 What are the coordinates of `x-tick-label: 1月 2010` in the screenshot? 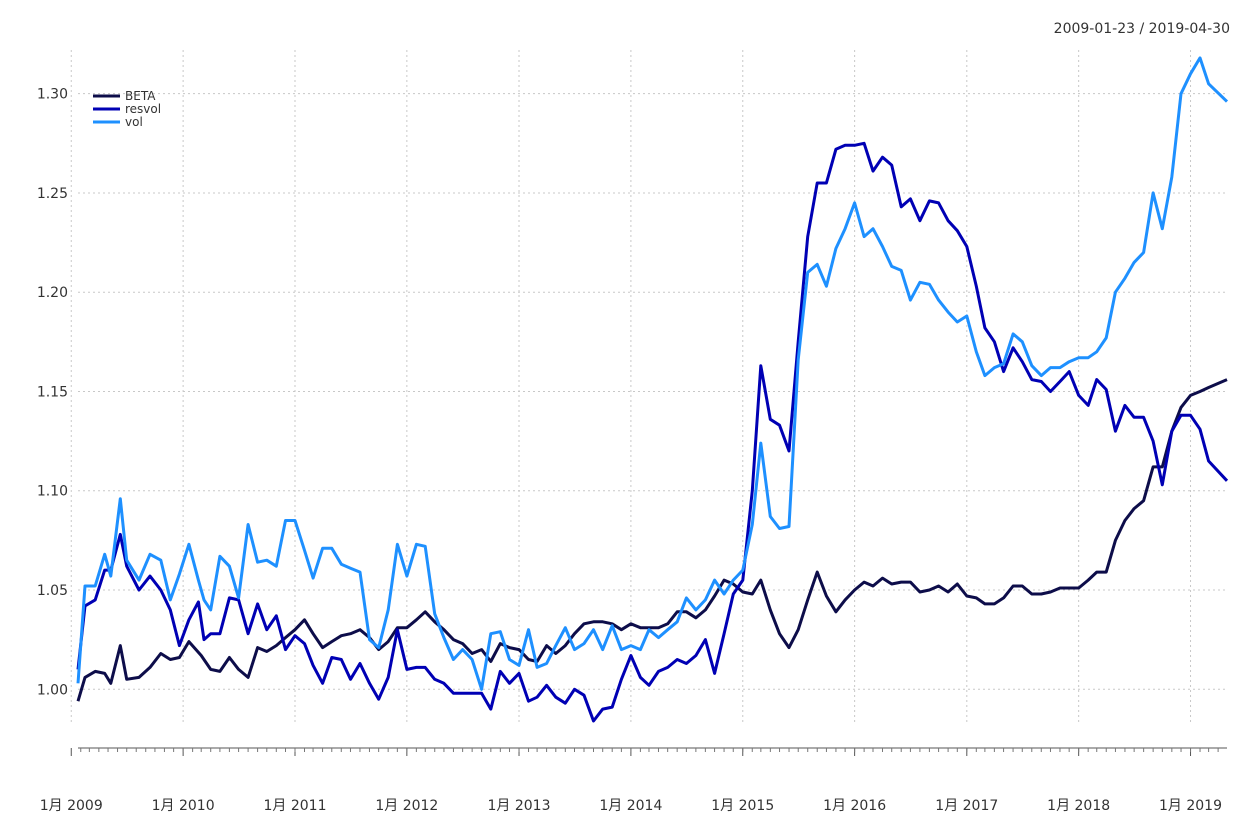 It's located at (183, 806).